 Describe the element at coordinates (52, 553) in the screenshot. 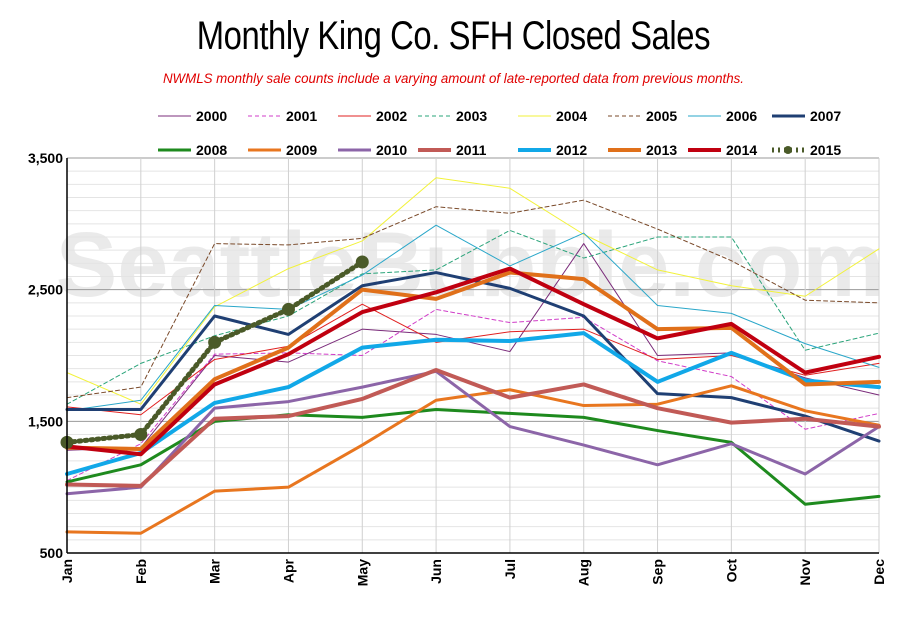

I see `y-tick-label: 500` at that location.